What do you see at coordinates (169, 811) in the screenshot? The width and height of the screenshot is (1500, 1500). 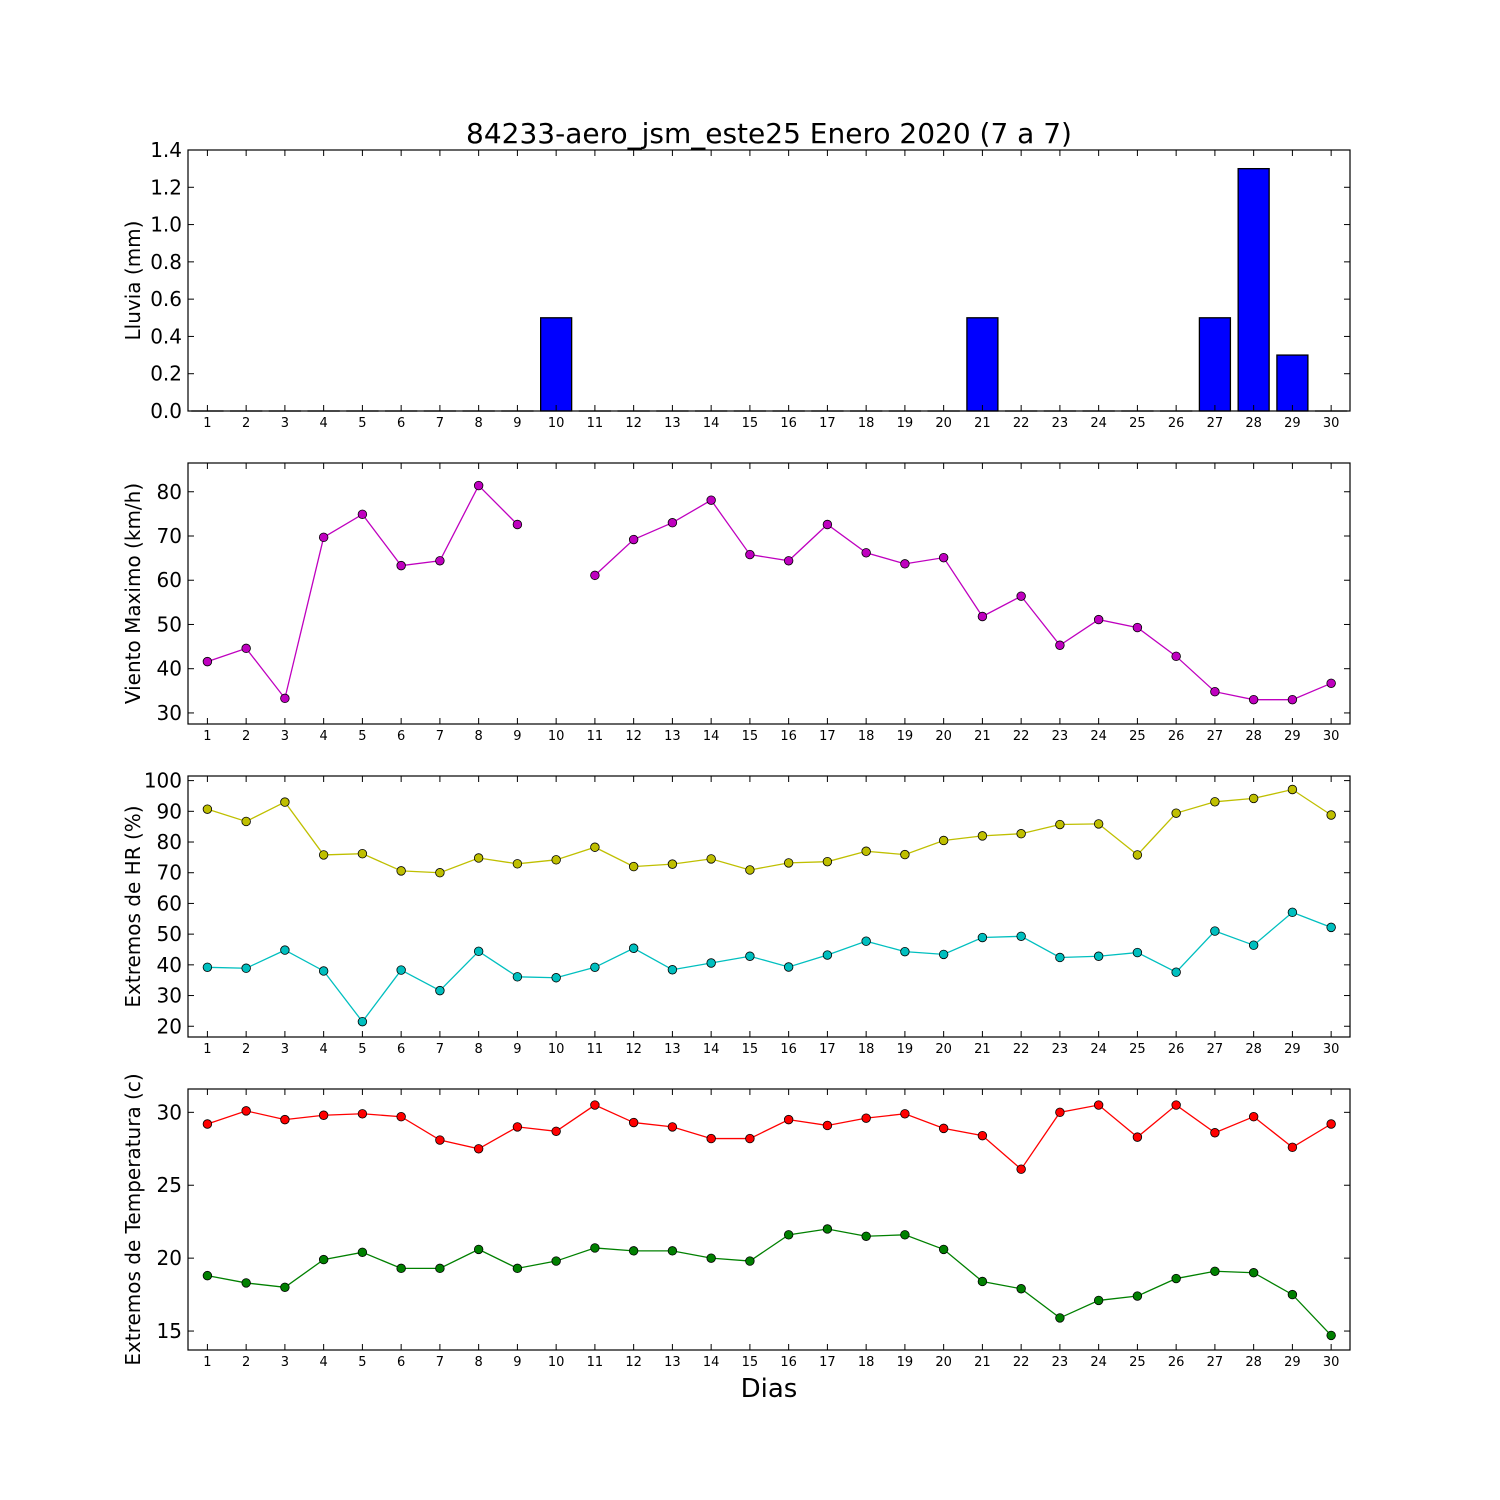 I see `y-tick-label: 90` at bounding box center [169, 811].